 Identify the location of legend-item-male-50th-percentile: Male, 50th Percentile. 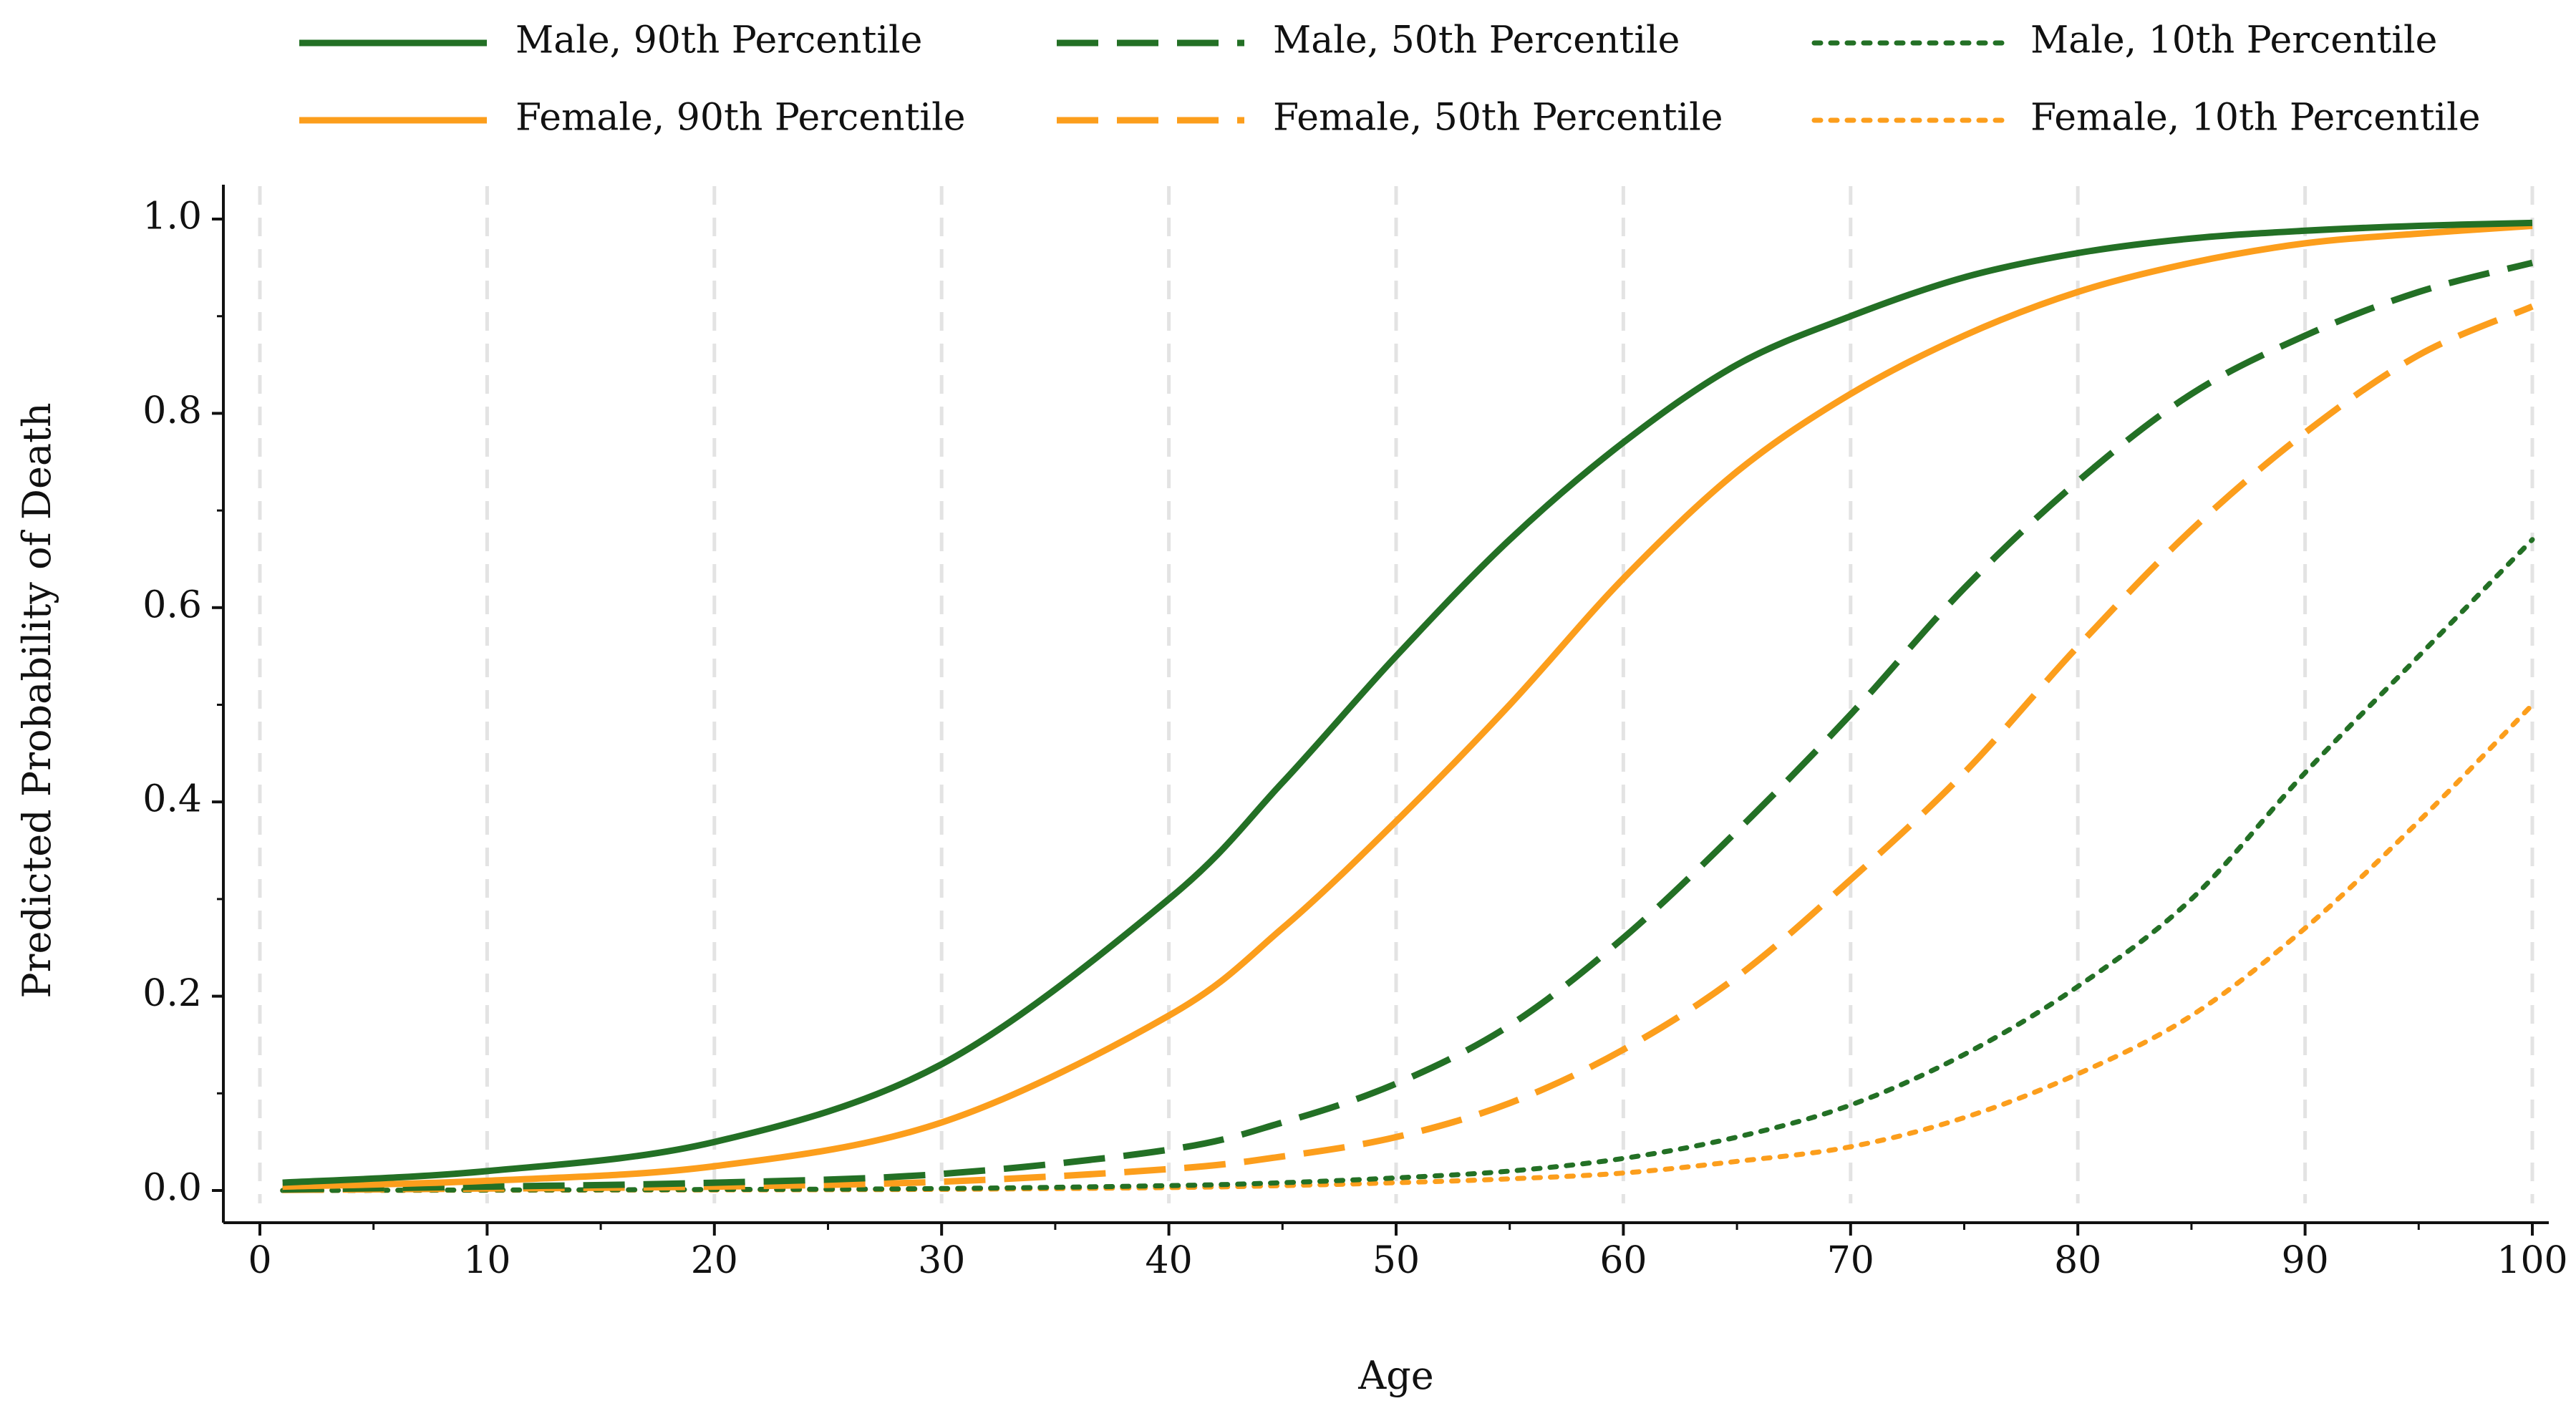
(1369, 40).